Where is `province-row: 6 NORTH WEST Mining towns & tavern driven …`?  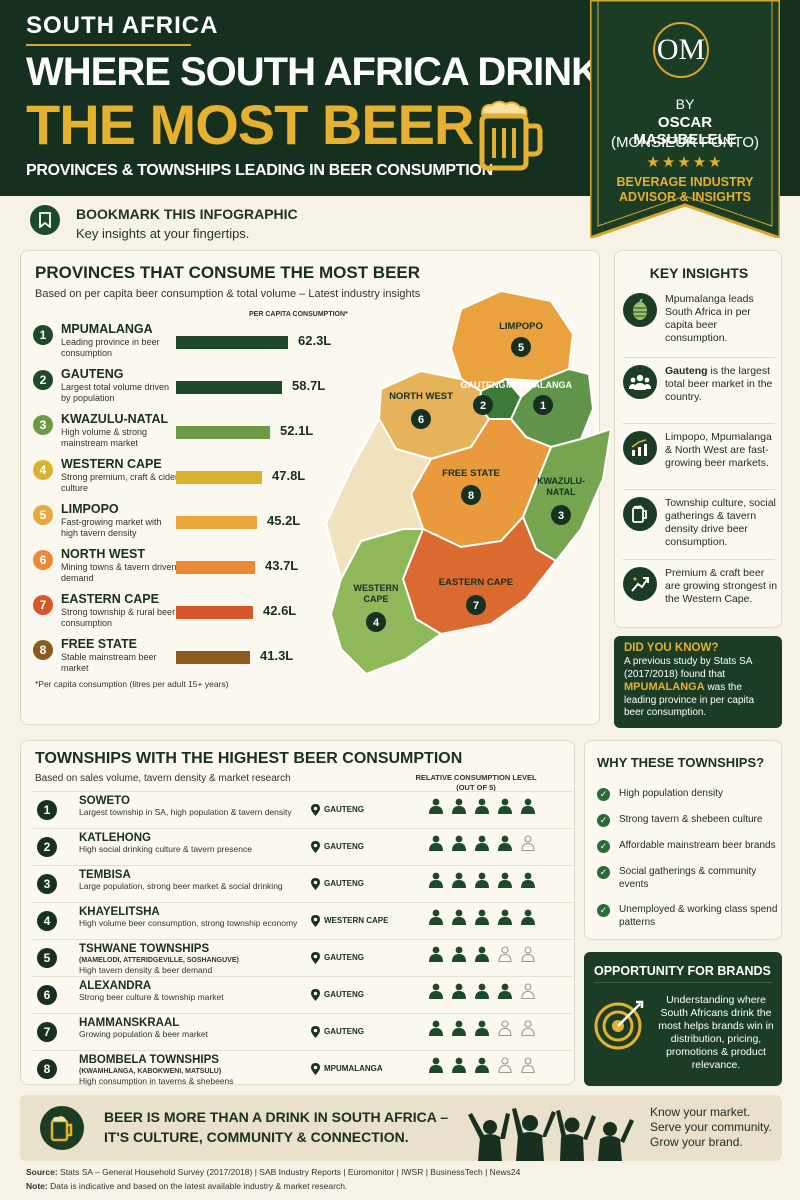 province-row: 6 NORTH WEST Mining towns & tavern driven … is located at coordinates (198, 569).